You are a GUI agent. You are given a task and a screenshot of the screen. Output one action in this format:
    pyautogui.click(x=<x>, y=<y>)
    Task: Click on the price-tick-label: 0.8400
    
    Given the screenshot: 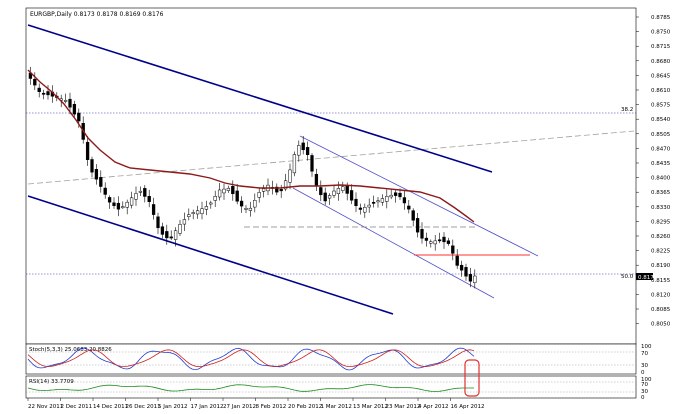 What is the action you would take?
    pyautogui.click(x=661, y=179)
    